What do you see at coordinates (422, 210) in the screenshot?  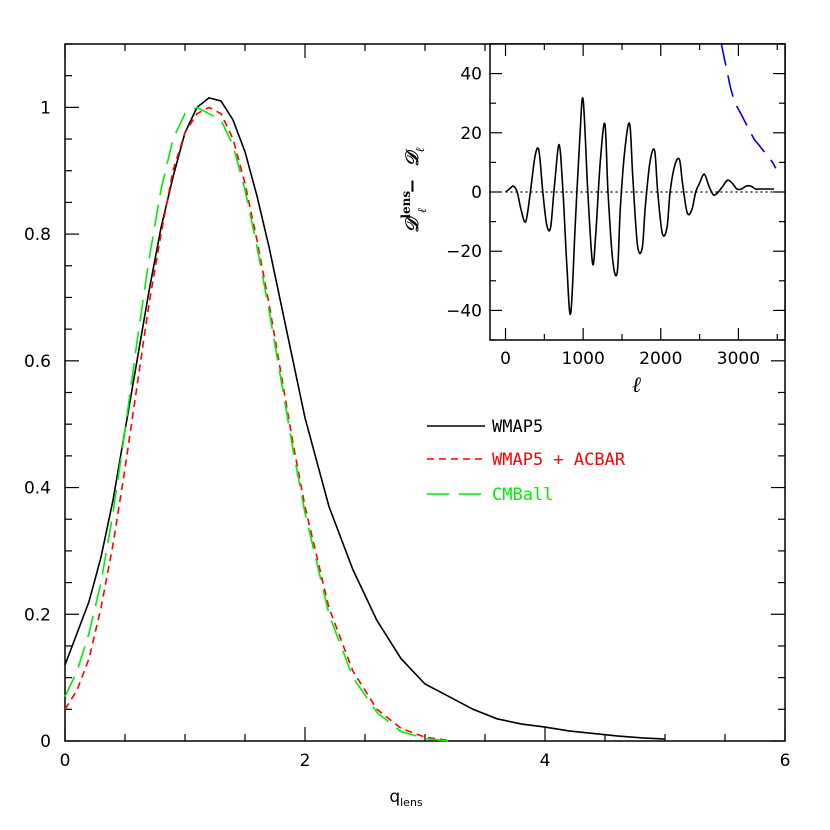 I see `inset-y-label-sub: ℓ` at bounding box center [422, 210].